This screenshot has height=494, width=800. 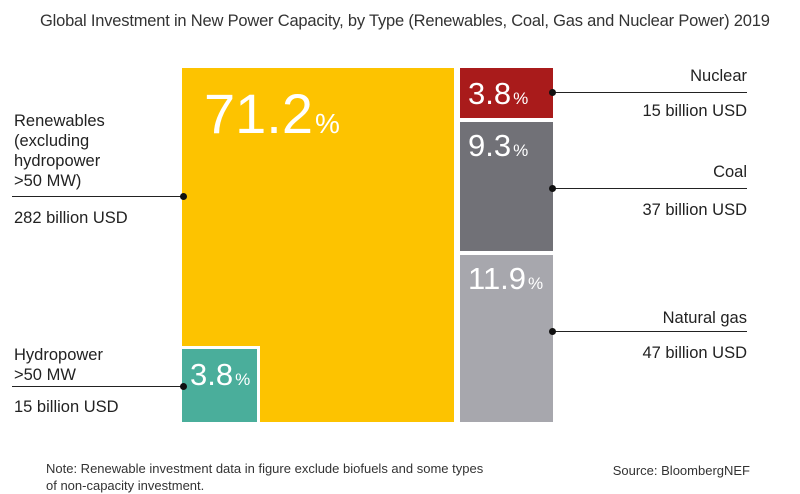 I want to click on coal-leader-line, so click(x=650, y=188).